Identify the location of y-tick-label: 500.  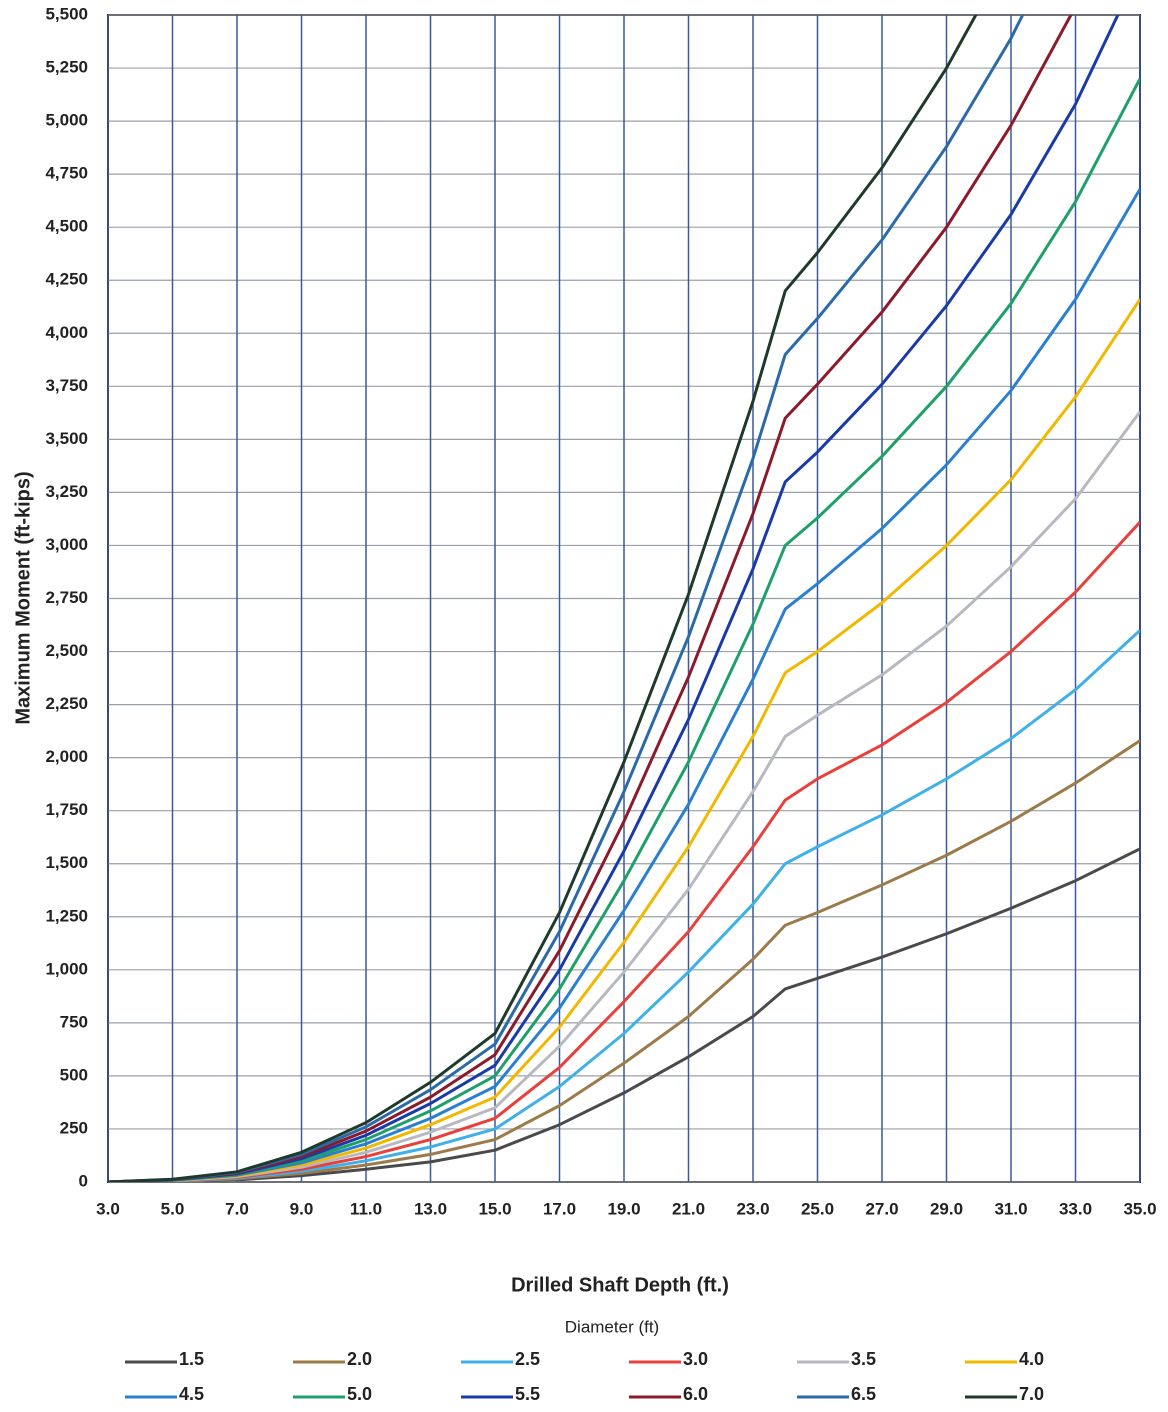
(74, 1074).